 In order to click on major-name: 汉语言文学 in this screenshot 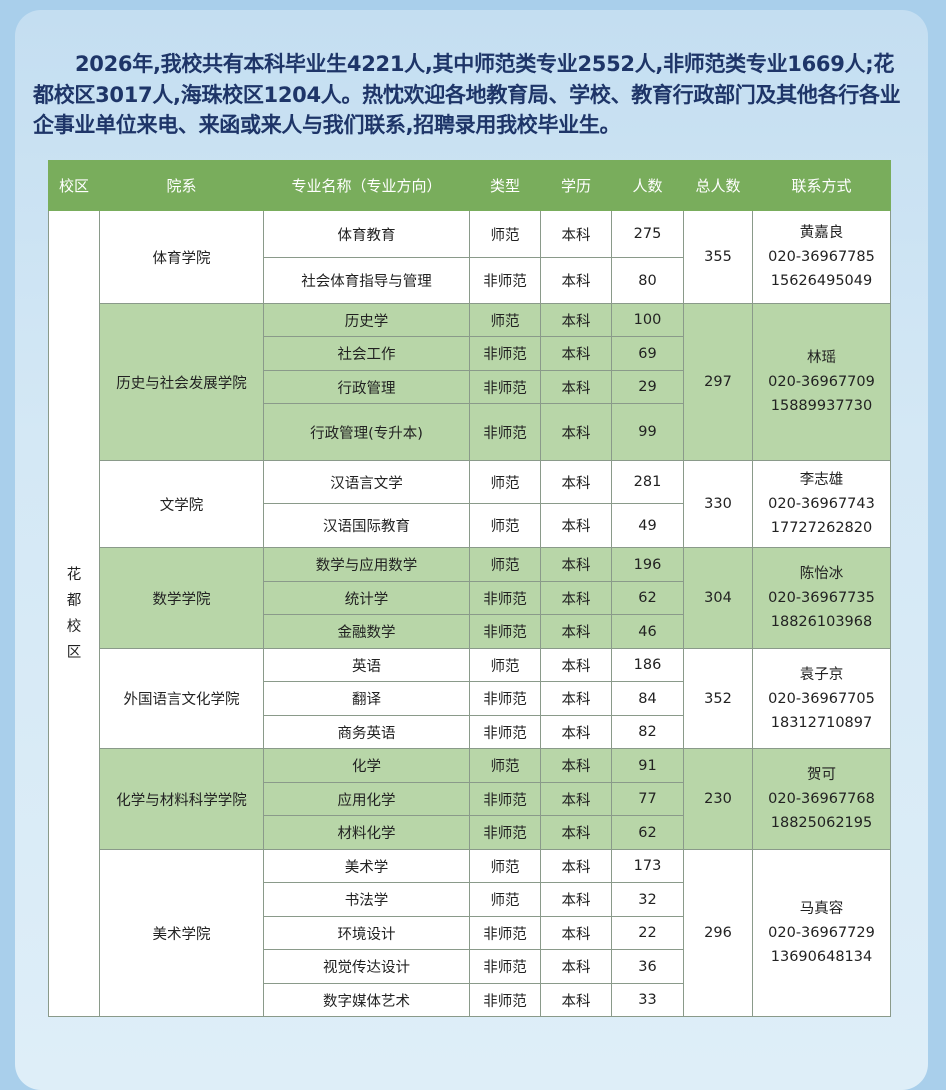, I will do `click(366, 482)`.